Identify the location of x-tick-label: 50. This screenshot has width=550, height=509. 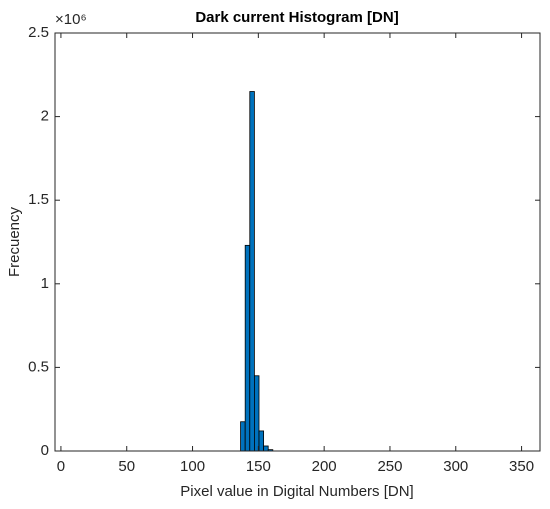
(126, 466).